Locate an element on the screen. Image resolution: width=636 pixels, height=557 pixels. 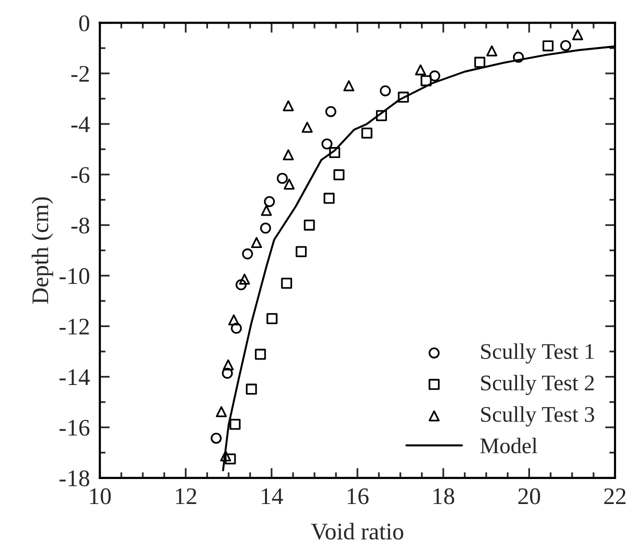
y-tick-label: -2 is located at coordinates (80, 74).